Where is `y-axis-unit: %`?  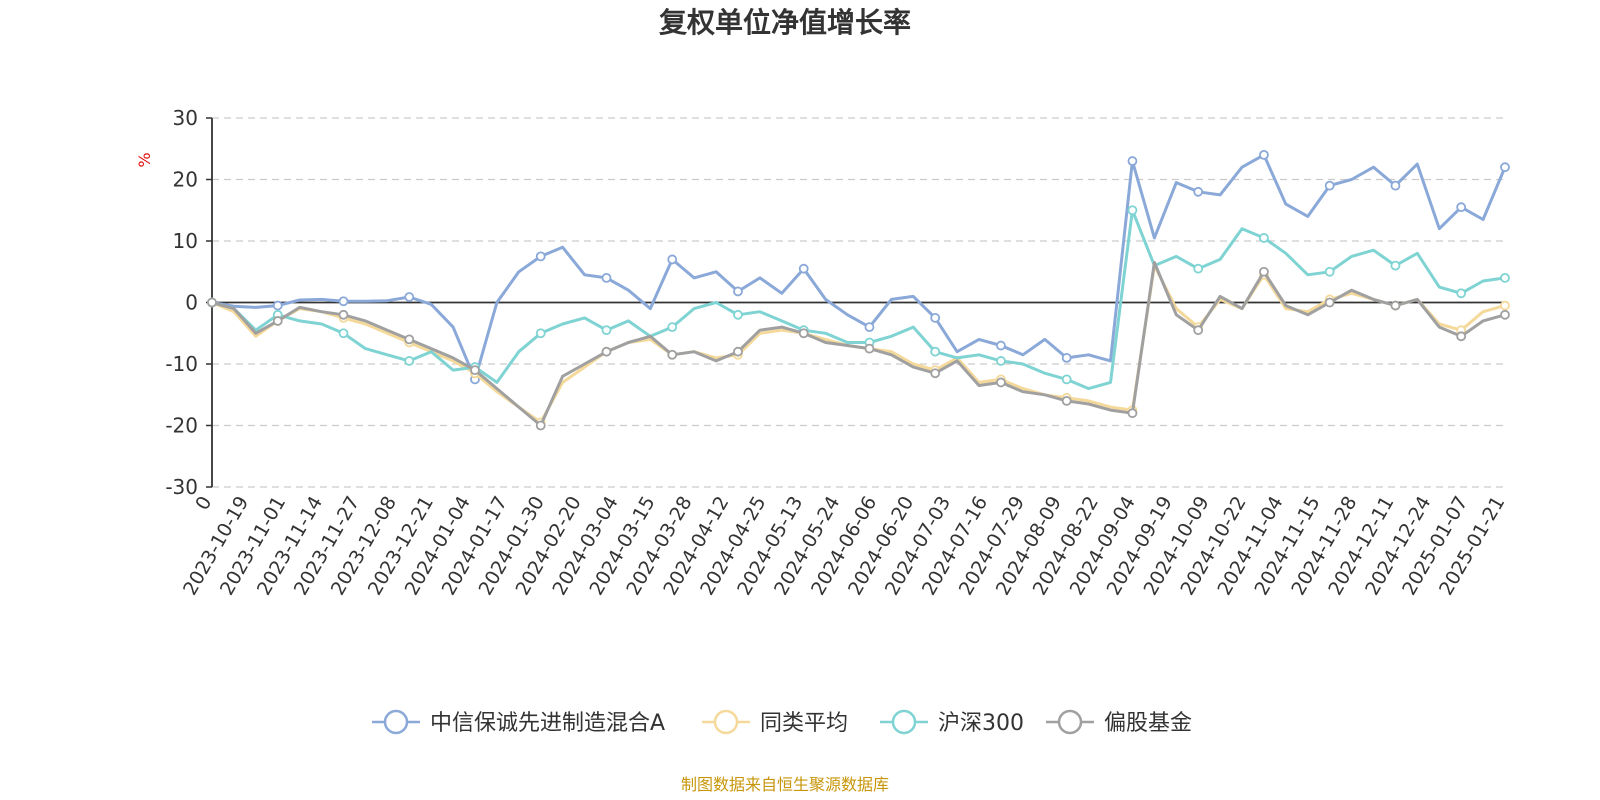
y-axis-unit: % is located at coordinates (144, 159).